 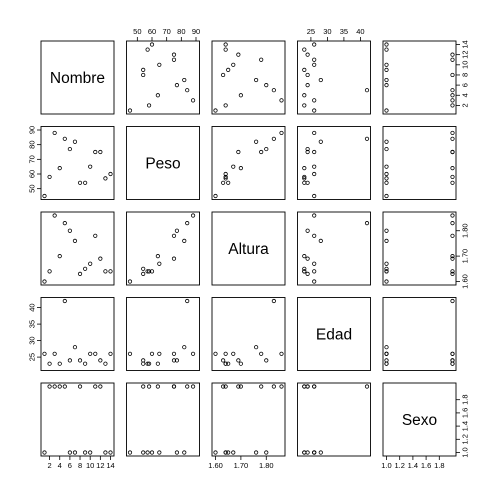 I want to click on panel-altura-vs-edad, so click(x=334, y=248).